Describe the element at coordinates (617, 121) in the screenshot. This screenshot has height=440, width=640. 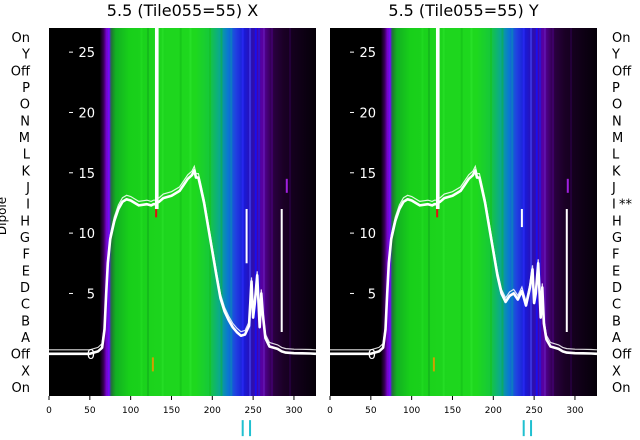
I see `dipole-label: N` at that location.